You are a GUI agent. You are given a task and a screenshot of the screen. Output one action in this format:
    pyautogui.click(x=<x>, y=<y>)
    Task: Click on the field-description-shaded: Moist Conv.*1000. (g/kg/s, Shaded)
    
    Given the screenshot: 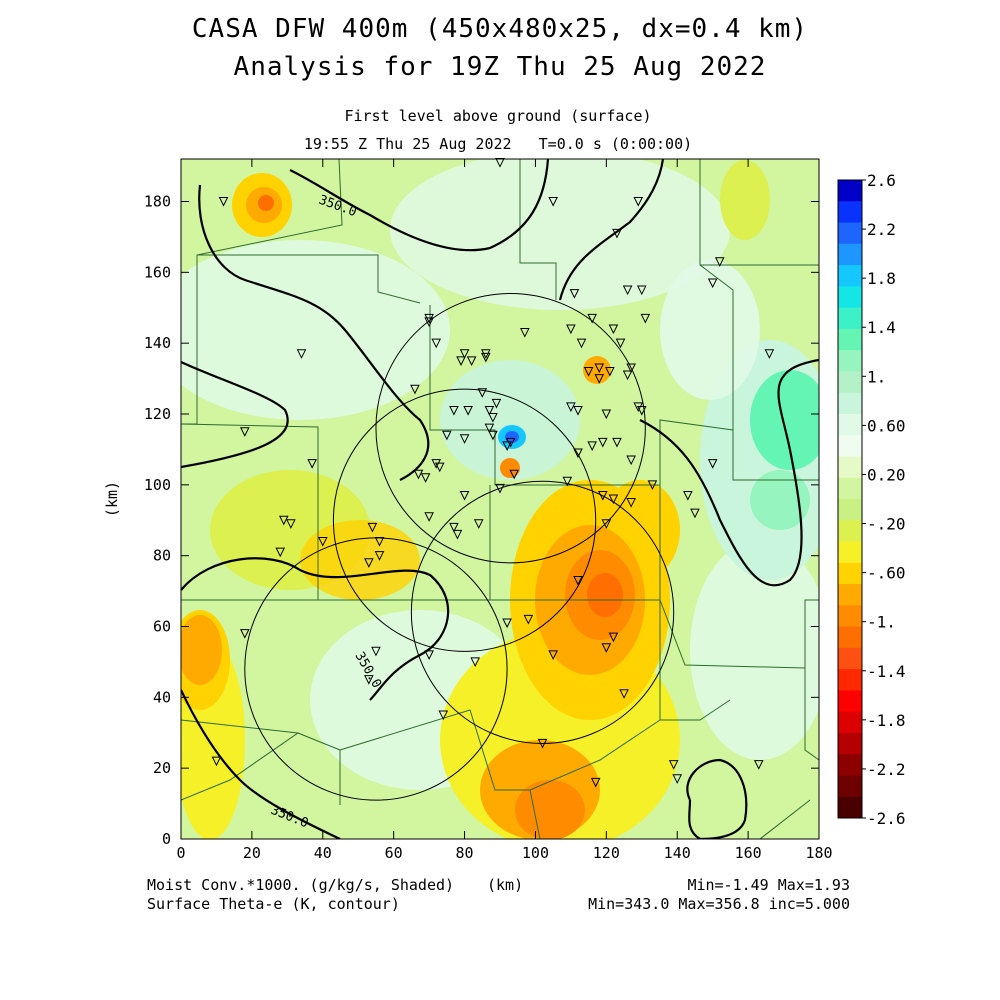 What is the action you would take?
    pyautogui.click(x=301, y=885)
    